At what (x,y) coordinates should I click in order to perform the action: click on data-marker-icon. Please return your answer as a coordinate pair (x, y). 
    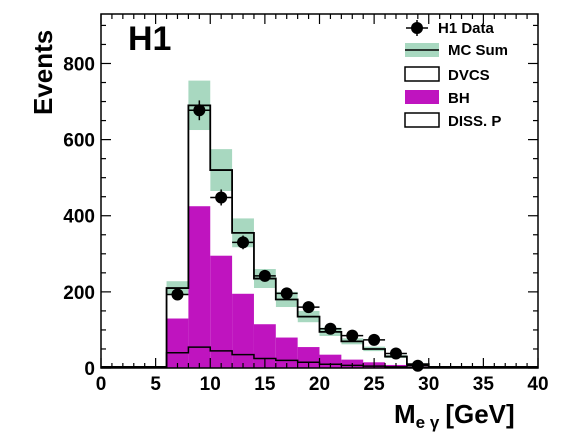
    Looking at the image, I should click on (417, 28).